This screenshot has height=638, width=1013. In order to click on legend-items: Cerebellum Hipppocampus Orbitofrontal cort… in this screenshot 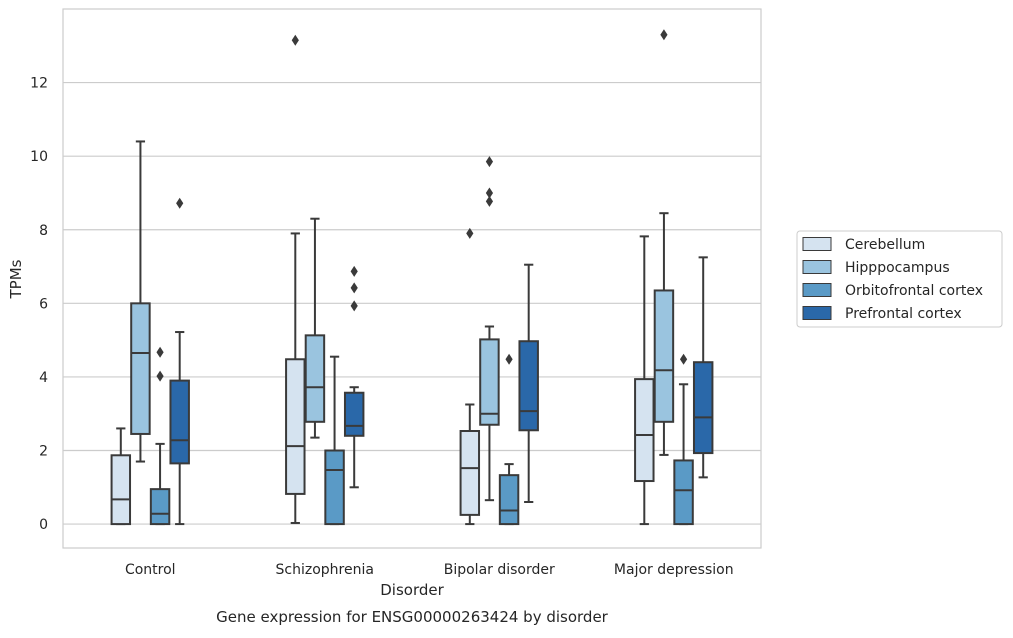, I will do `click(892, 279)`.